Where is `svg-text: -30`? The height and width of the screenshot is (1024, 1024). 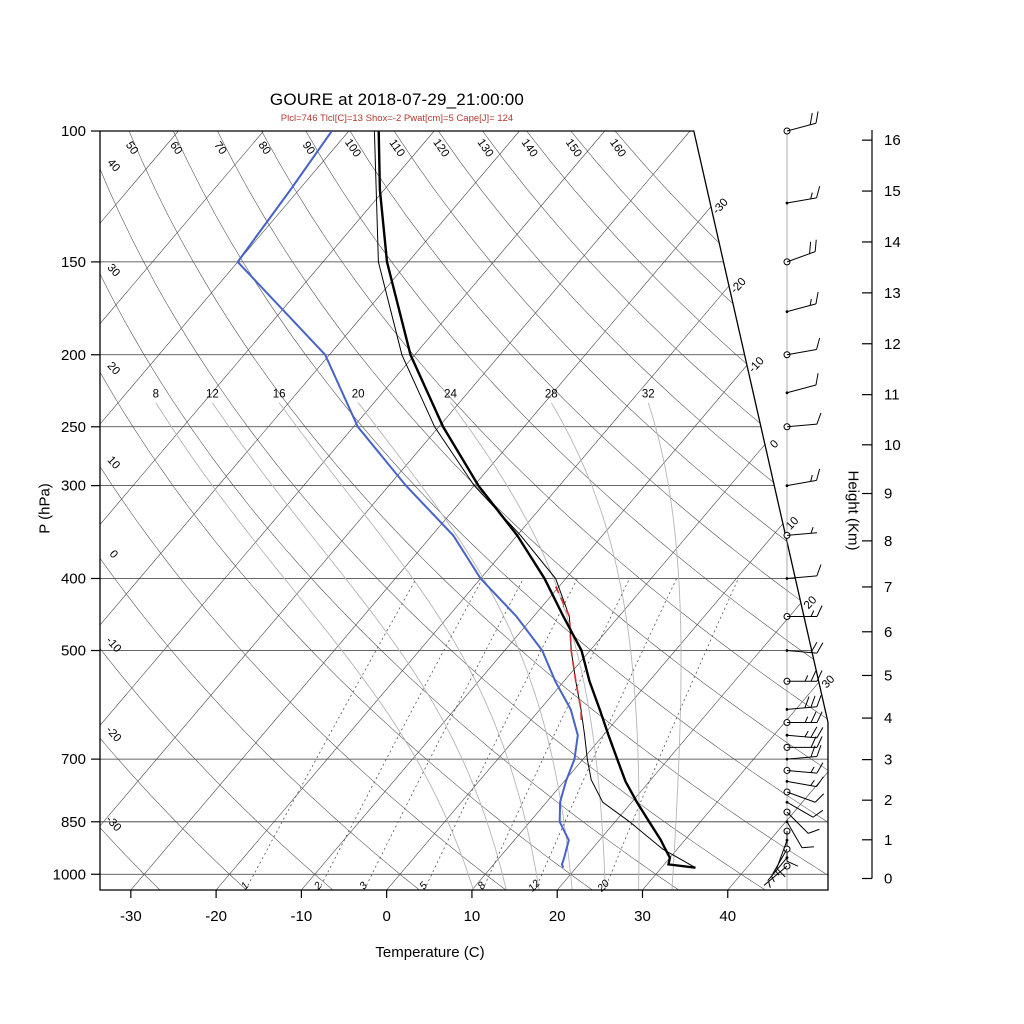
svg-text: -30 is located at coordinates (131, 916).